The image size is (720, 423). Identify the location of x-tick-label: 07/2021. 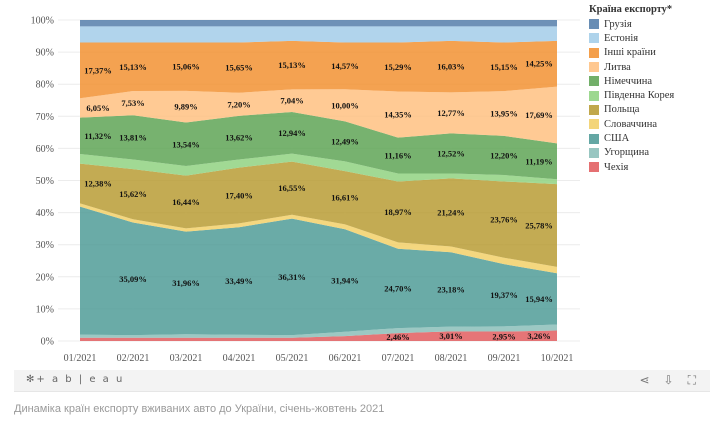
(398, 358).